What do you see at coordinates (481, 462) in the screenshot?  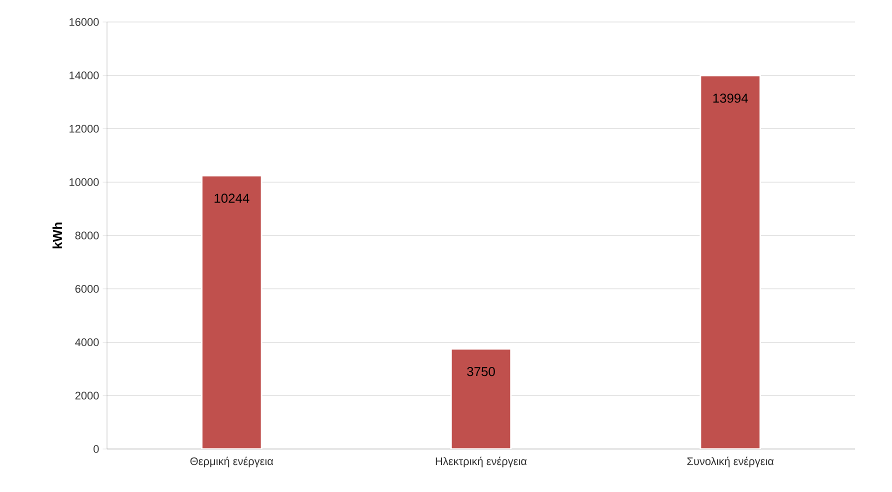 I see `x-tick-label: Ηλεκτρική ενέργεια` at bounding box center [481, 462].